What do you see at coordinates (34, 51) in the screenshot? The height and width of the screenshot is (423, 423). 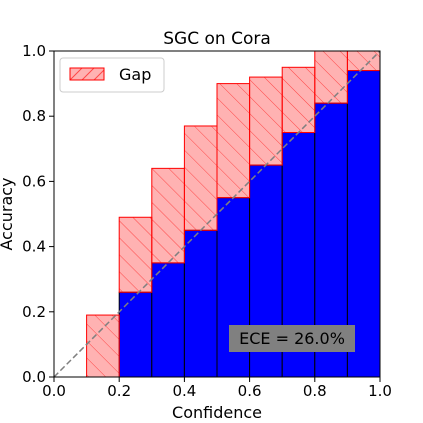 I see `y-tick-label: 1.0` at bounding box center [34, 51].